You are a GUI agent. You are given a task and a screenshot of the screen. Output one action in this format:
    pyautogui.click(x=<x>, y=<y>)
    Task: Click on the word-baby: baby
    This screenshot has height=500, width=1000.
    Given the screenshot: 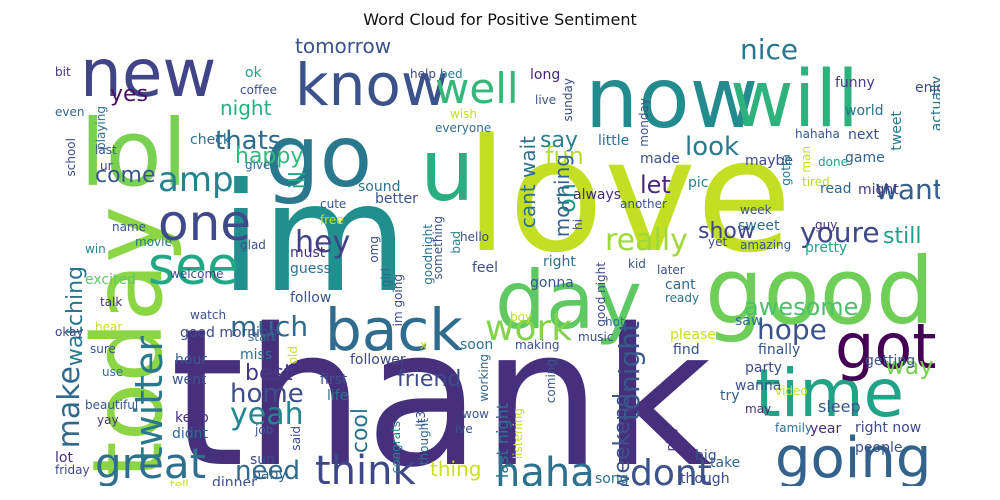 What is the action you would take?
    pyautogui.click(x=269, y=475)
    